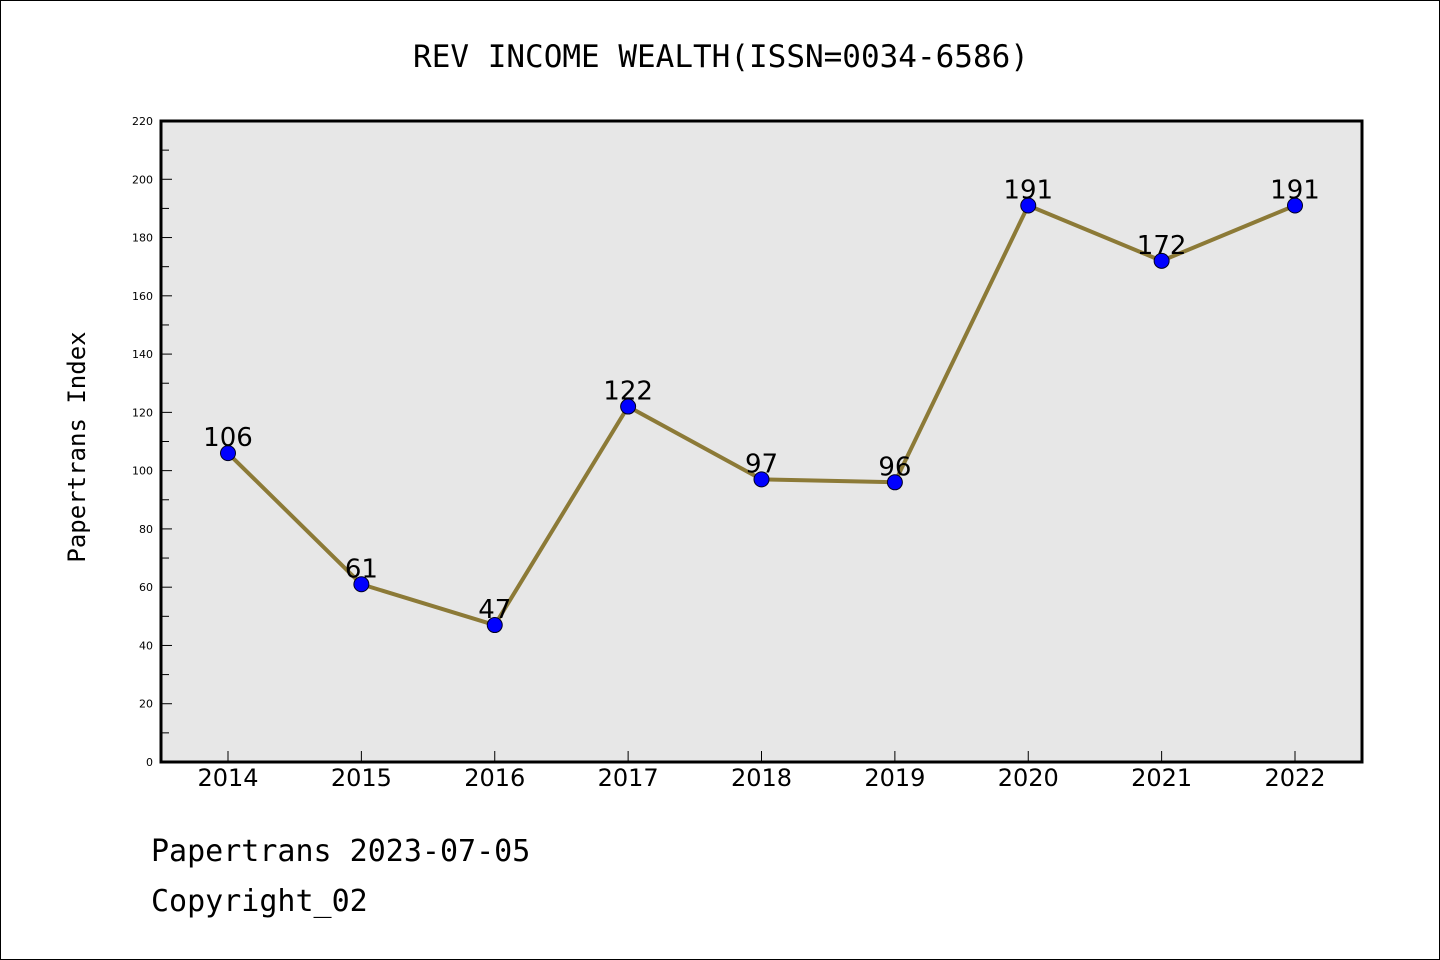  I want to click on footer-date: Papertrans 2023-07-05, so click(341, 851).